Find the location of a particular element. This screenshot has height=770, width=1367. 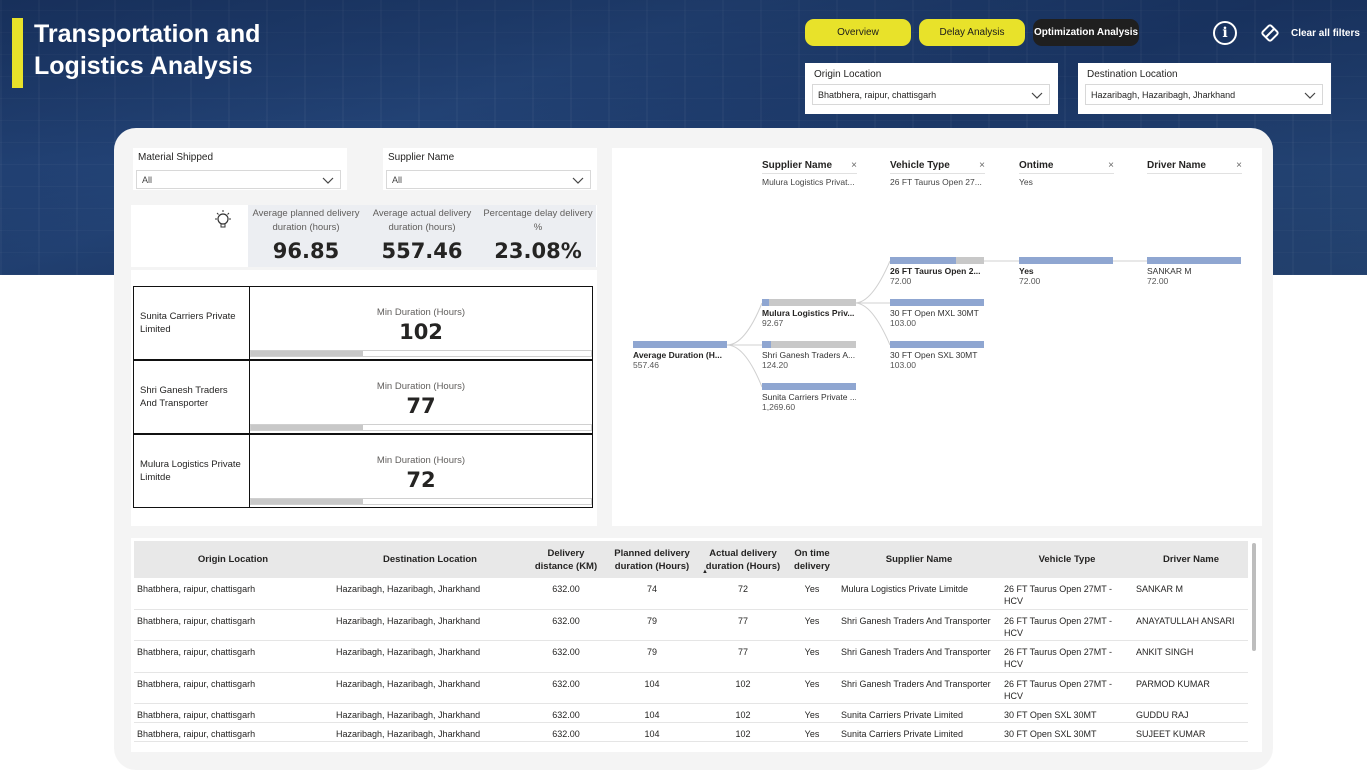

sort-ascending-icon: ▲ is located at coordinates (705, 572).